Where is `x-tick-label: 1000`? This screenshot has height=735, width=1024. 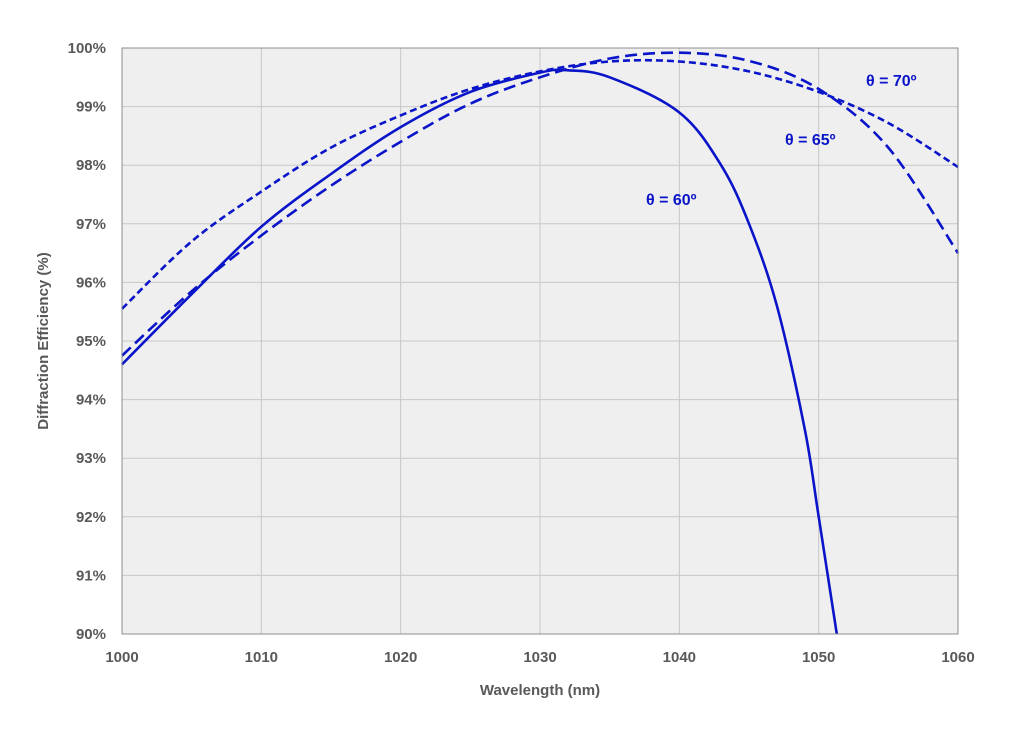 x-tick-label: 1000 is located at coordinates (121, 657).